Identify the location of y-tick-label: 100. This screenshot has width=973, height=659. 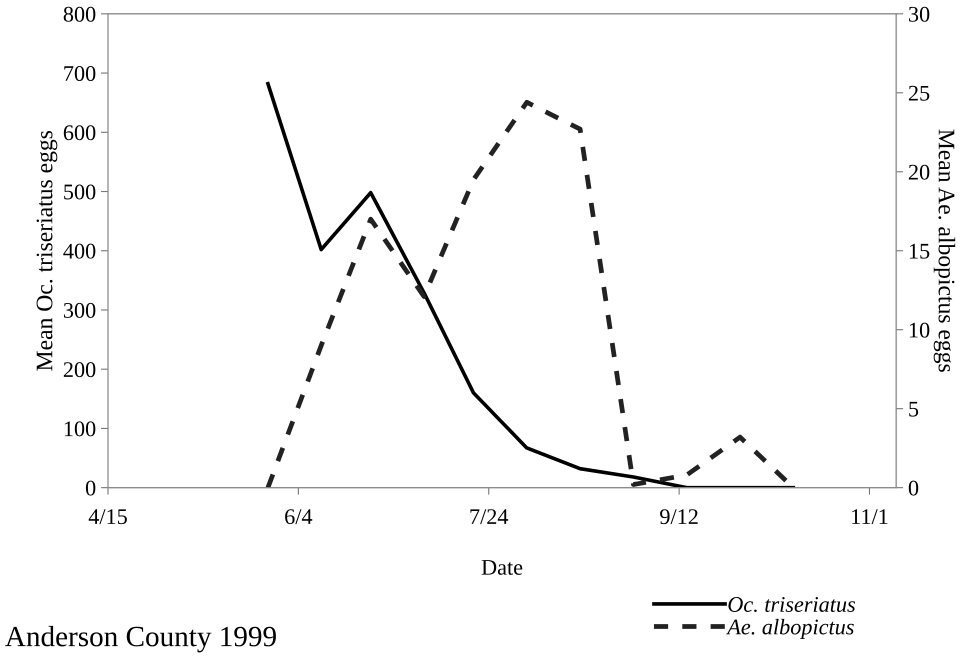
(80, 428).